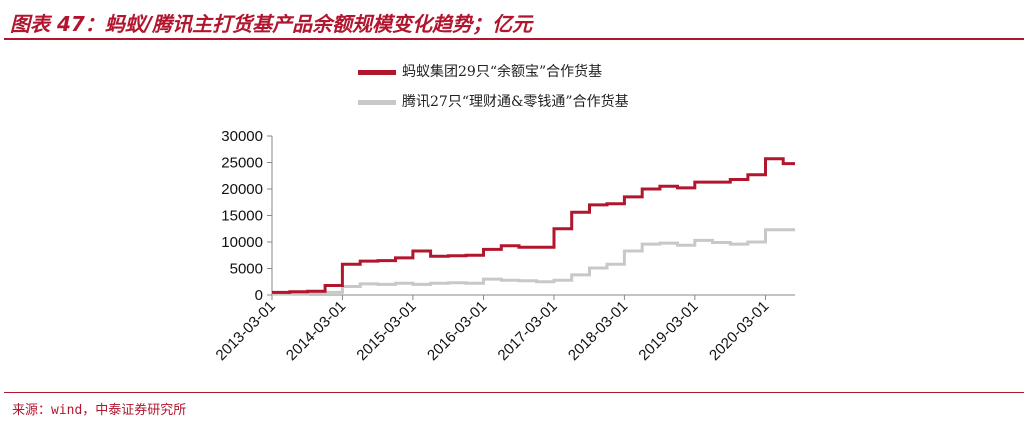 Image resolution: width=1029 pixels, height=423 pixels. I want to click on y-tick-label: 15000, so click(242, 216).